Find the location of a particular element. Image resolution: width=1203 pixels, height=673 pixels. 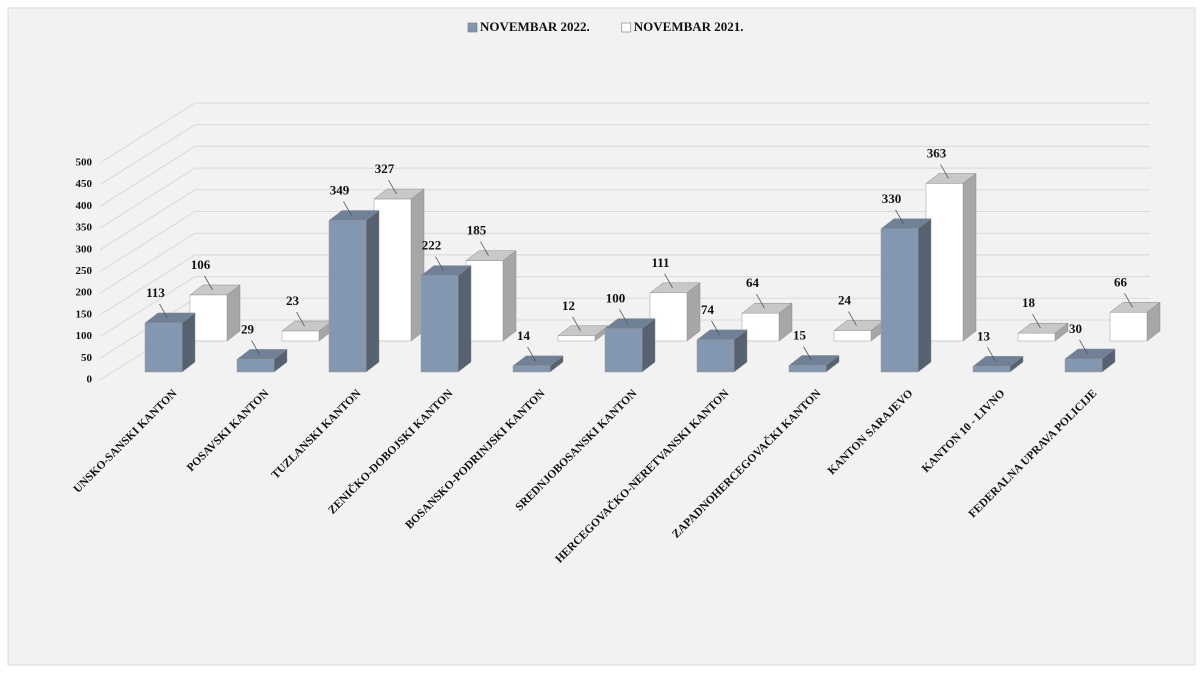

value-label: 327 is located at coordinates (385, 168).